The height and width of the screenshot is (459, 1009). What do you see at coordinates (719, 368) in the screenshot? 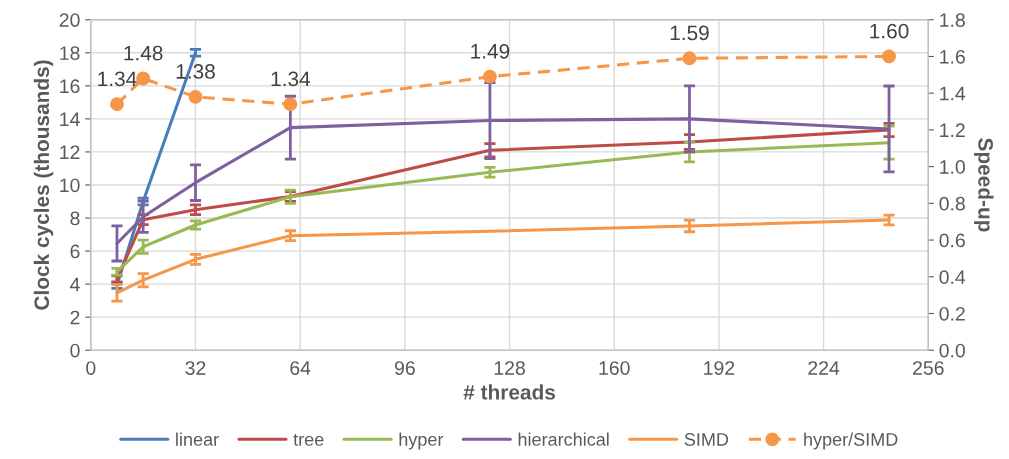
I see `x-tick-label: 192` at bounding box center [719, 368].